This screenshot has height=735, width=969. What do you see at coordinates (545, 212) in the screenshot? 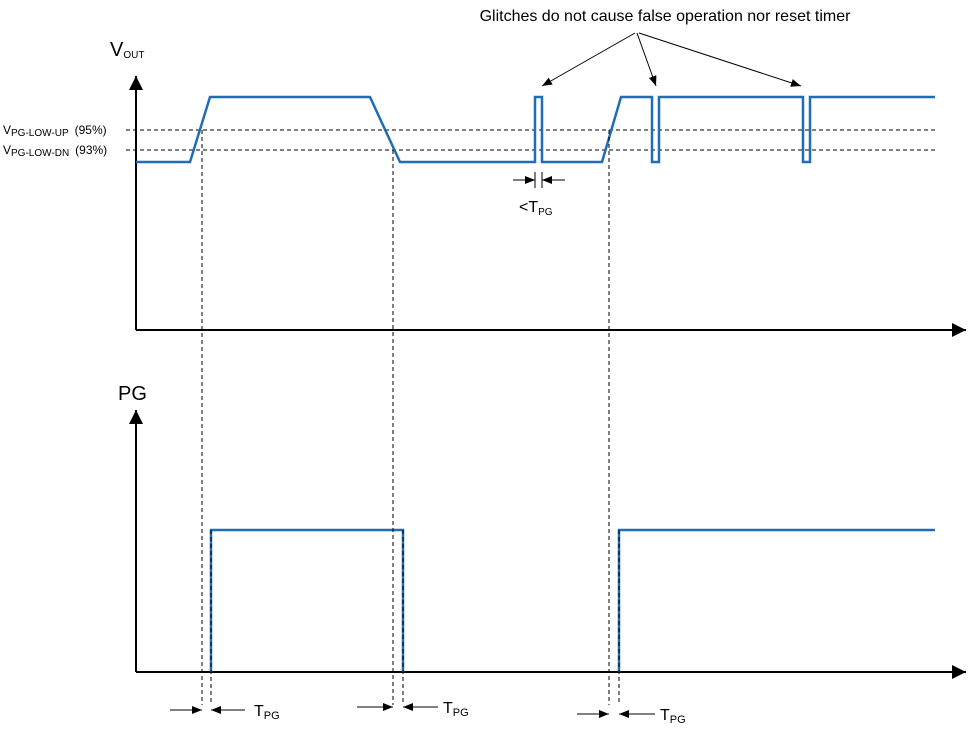
I see `g-sub: PG` at bounding box center [545, 212].